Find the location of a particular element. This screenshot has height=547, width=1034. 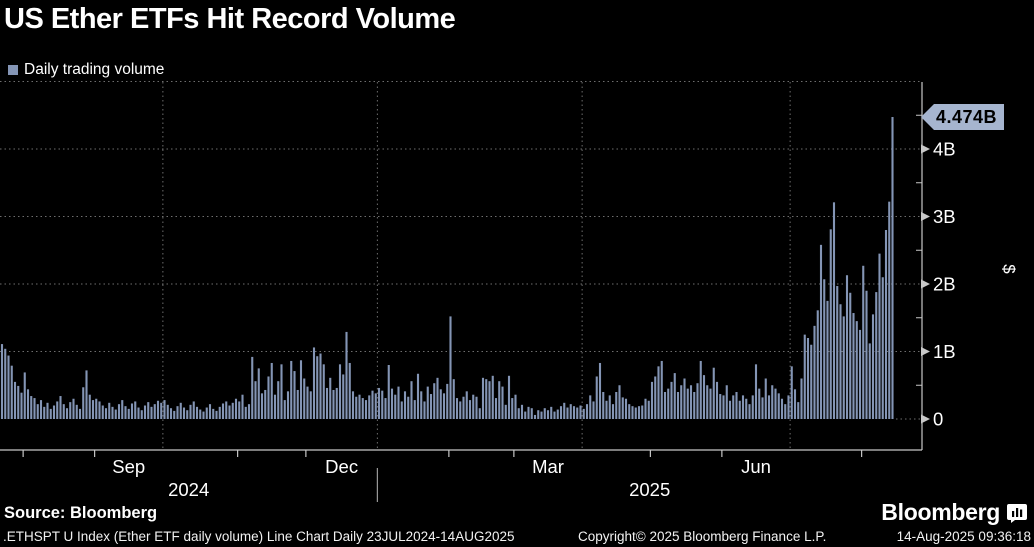

svg-text: 3B is located at coordinates (944, 216).